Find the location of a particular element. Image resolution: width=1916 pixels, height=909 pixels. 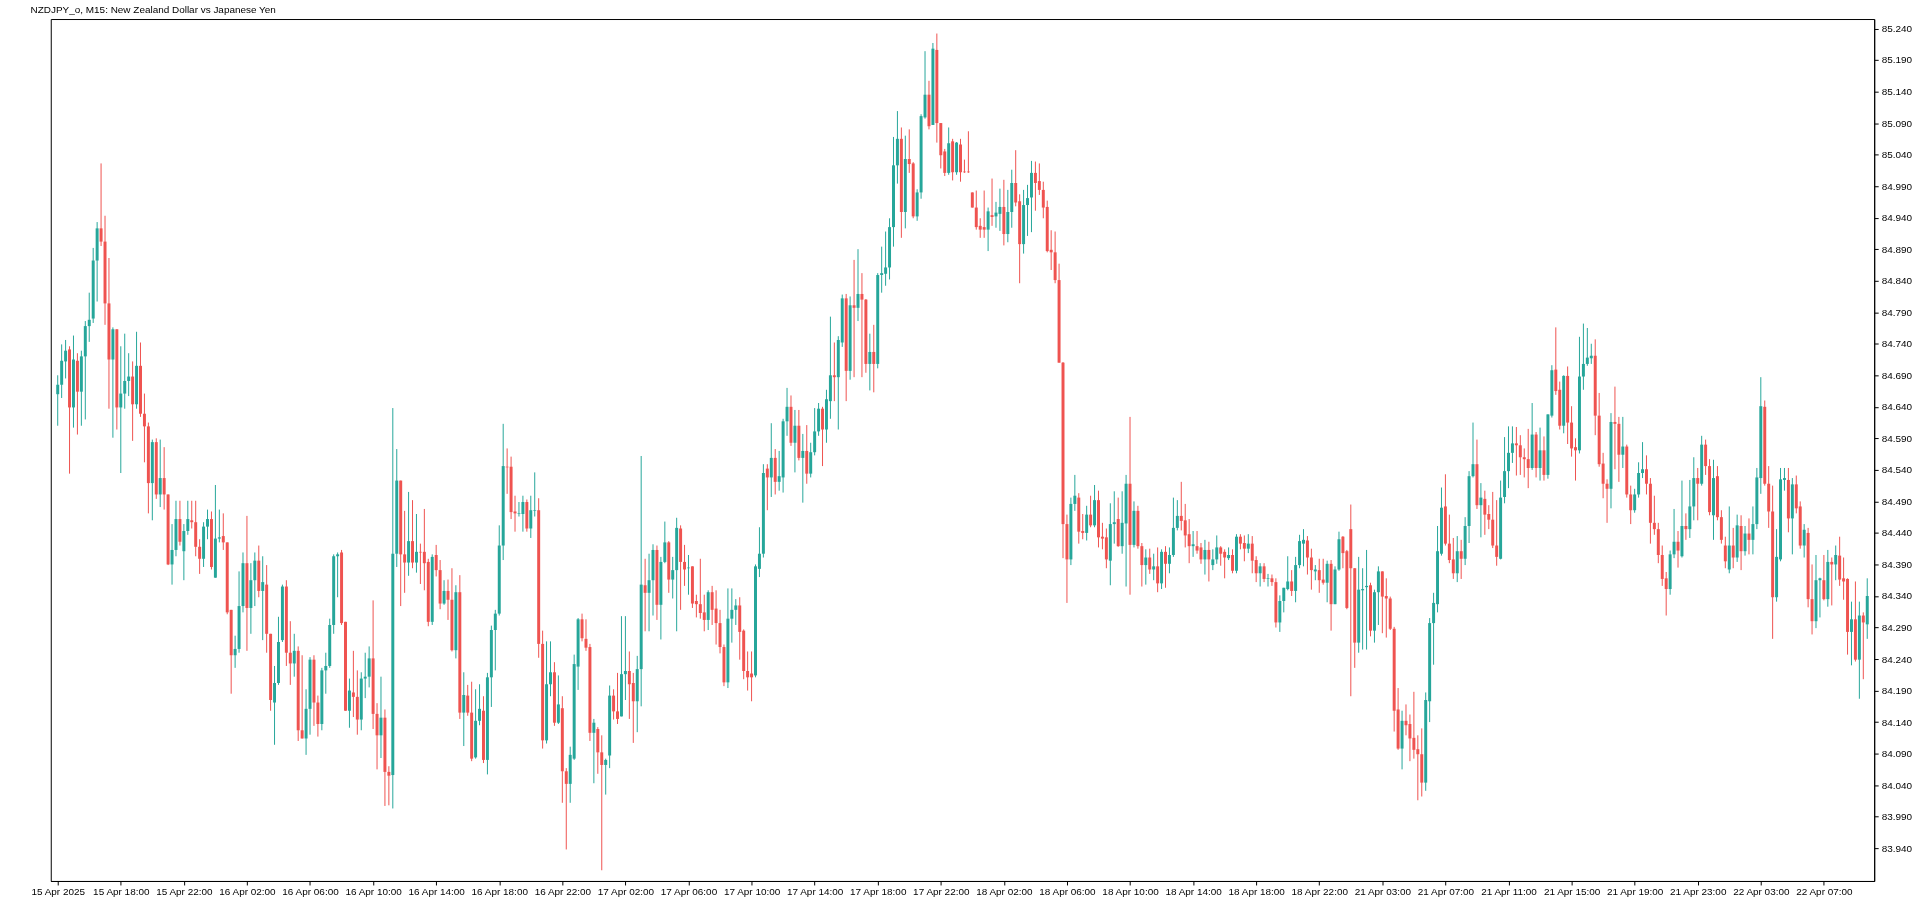

x-tick-label: 15 Apr 22:00 is located at coordinates (185, 892).